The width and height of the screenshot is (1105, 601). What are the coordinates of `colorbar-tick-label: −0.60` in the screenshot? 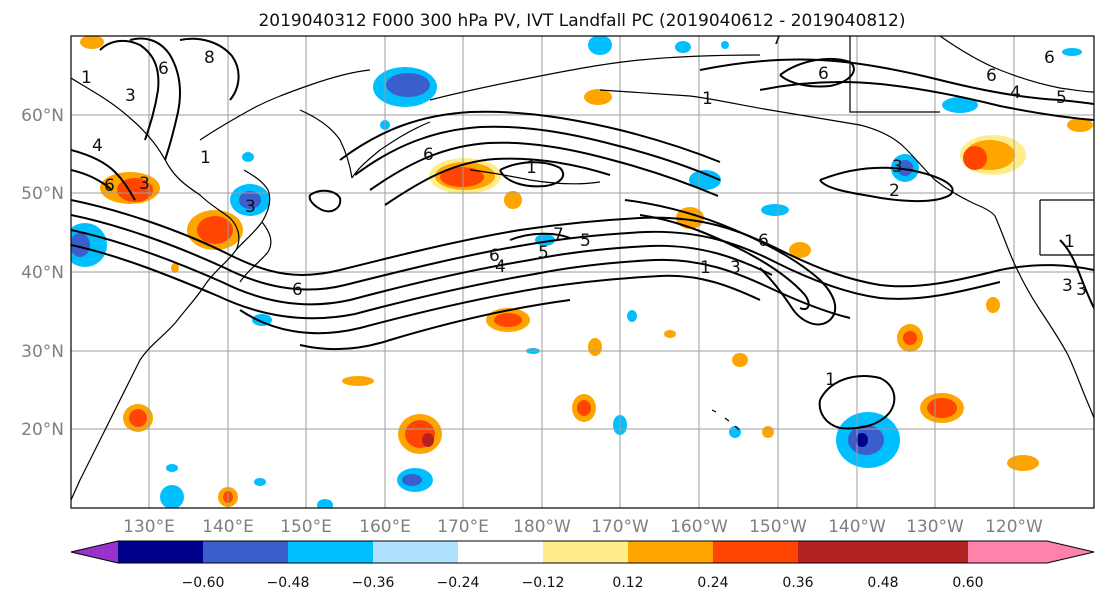 It's located at (203, 583).